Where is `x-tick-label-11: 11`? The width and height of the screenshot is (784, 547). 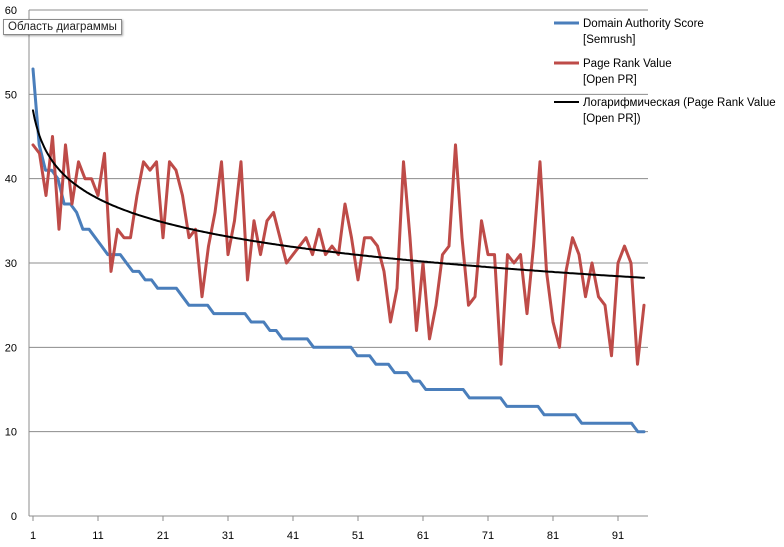
x-tick-label-11: 11 is located at coordinates (97, 536).